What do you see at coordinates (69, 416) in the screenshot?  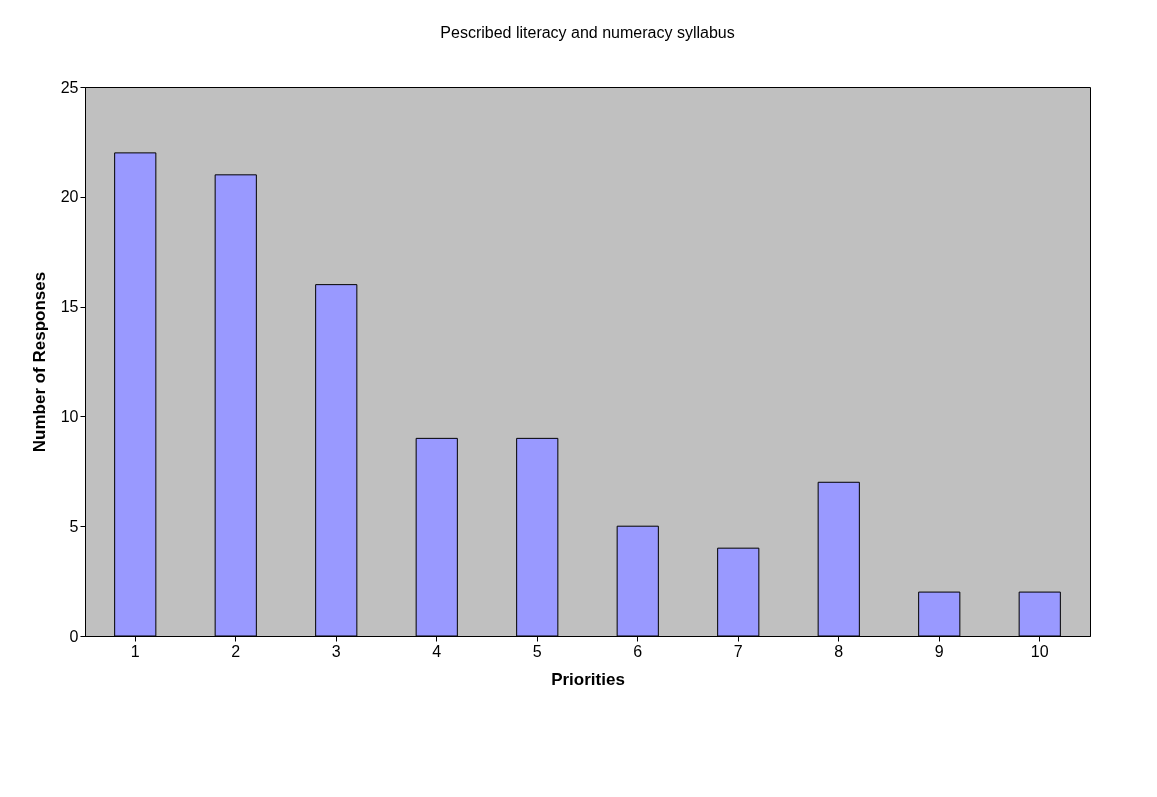 I see `y-tick-label: 10` at bounding box center [69, 416].